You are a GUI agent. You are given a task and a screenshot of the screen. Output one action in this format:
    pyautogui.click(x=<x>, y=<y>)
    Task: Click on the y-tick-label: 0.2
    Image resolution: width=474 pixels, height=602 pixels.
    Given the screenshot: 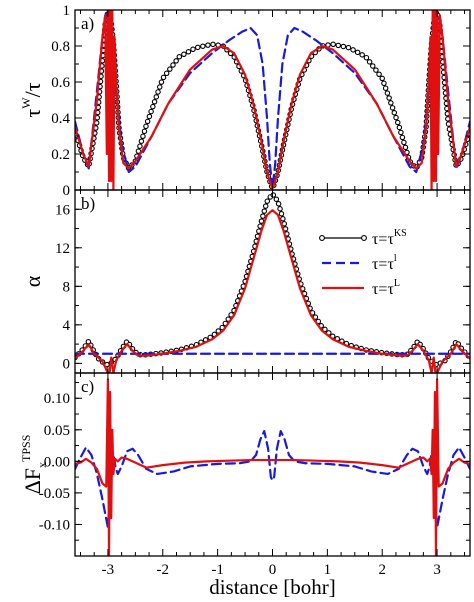 What is the action you would take?
    pyautogui.click(x=60, y=155)
    